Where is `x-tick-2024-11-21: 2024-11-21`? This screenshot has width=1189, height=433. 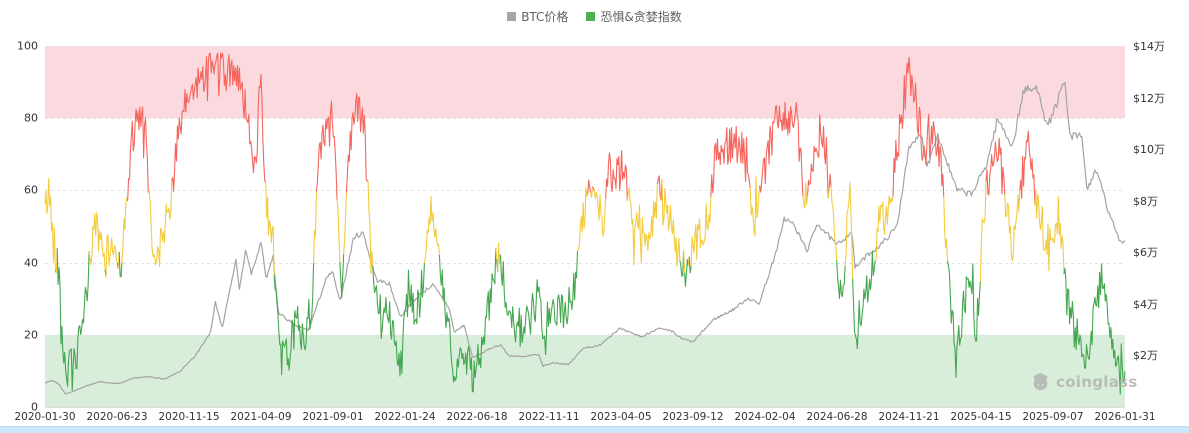 x-tick-2024-11-21: 2024-11-21 is located at coordinates (909, 417).